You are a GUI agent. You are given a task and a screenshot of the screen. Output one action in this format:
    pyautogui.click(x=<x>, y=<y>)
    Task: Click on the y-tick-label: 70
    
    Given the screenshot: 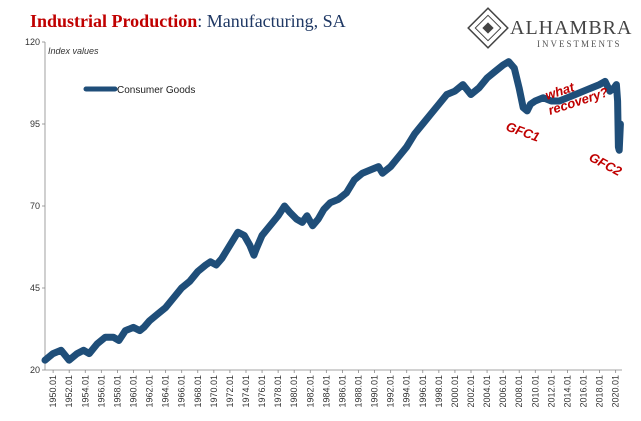 What is the action you would take?
    pyautogui.click(x=35, y=206)
    